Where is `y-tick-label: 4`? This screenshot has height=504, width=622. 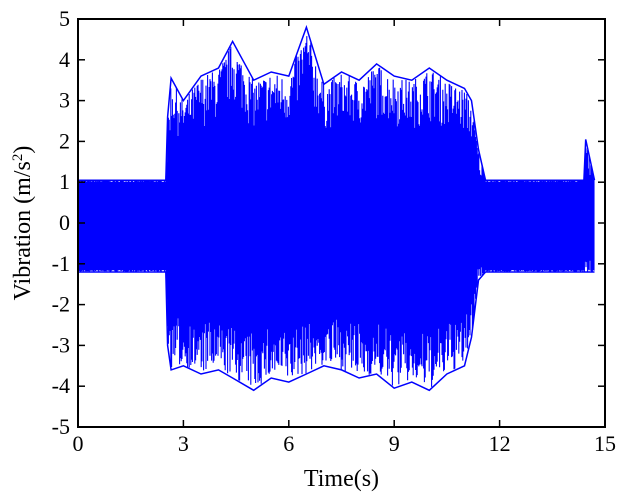
y-tick-label: 4 is located at coordinates (64, 59).